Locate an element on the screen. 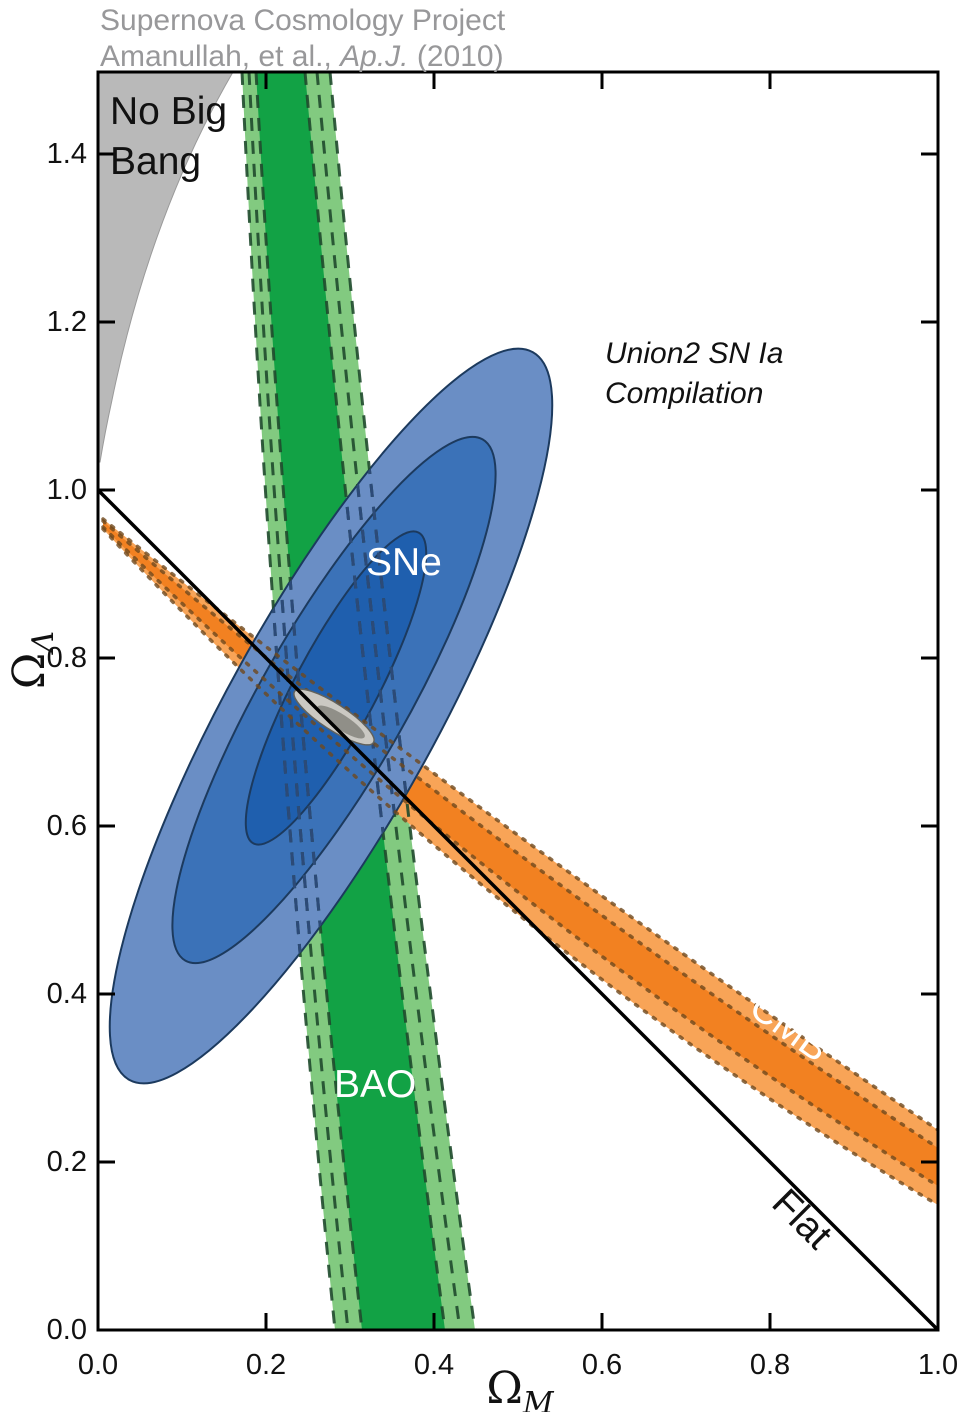 The image size is (960, 1412). y-axis-label-sub-lambda: Λ is located at coordinates (43, 643).